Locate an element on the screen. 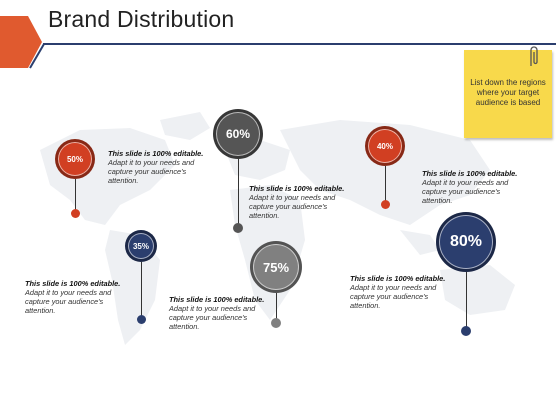 The image size is (560, 420). percentage-pin: 75% is located at coordinates (276, 267).